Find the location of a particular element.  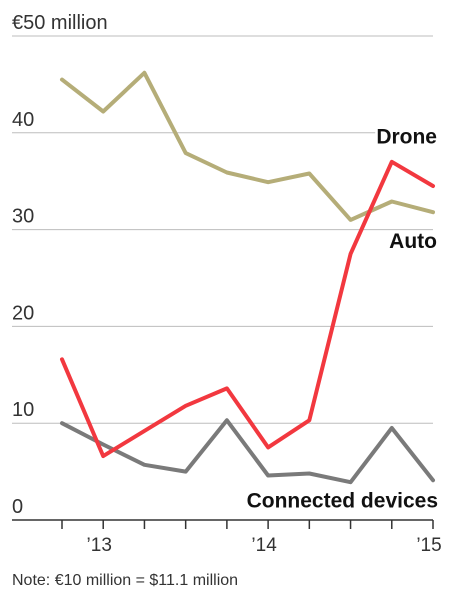

series-label-drone: Drone is located at coordinates (406, 136).